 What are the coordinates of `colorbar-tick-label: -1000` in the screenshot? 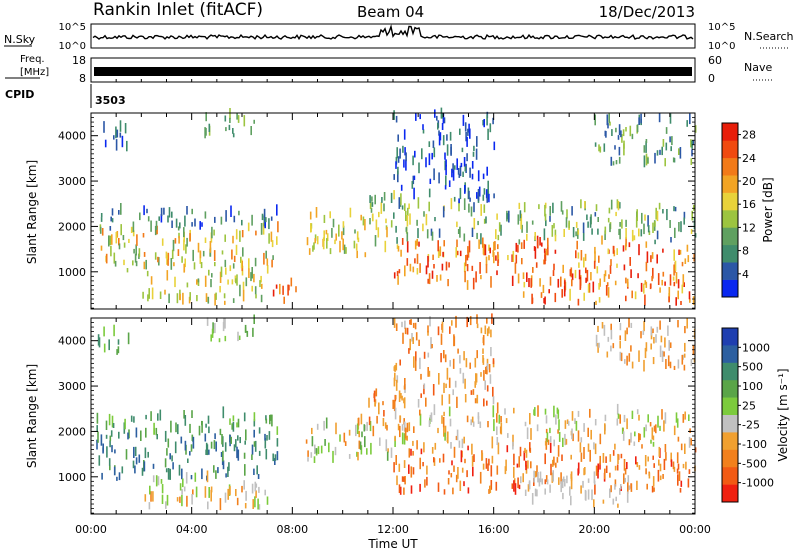 It's located at (758, 483).